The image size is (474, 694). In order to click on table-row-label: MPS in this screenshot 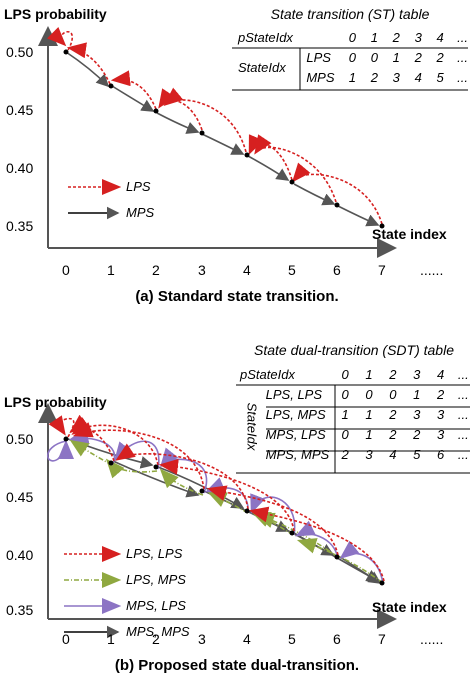, I will do `click(320, 77)`.